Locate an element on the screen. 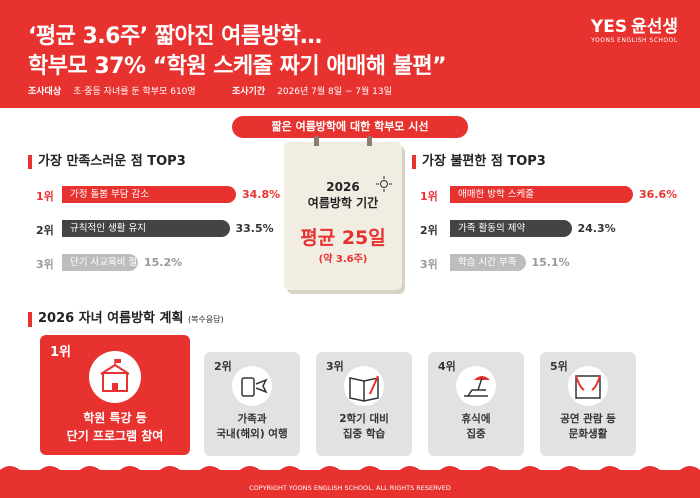 This screenshot has width=700, height=498. plan-rank: 2위 is located at coordinates (223, 366).